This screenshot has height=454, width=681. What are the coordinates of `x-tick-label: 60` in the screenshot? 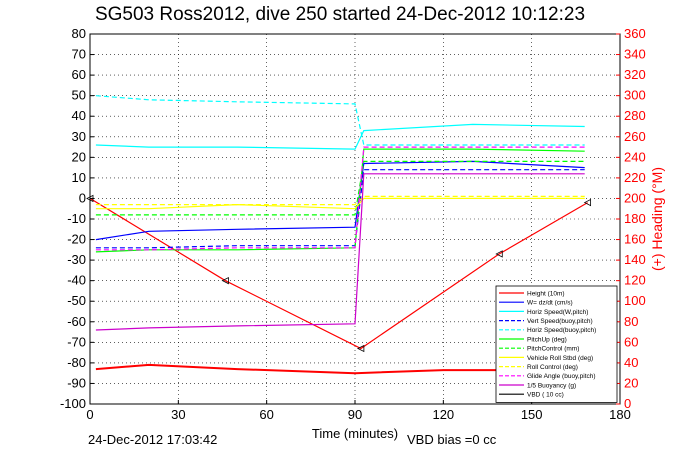 It's located at (266, 414).